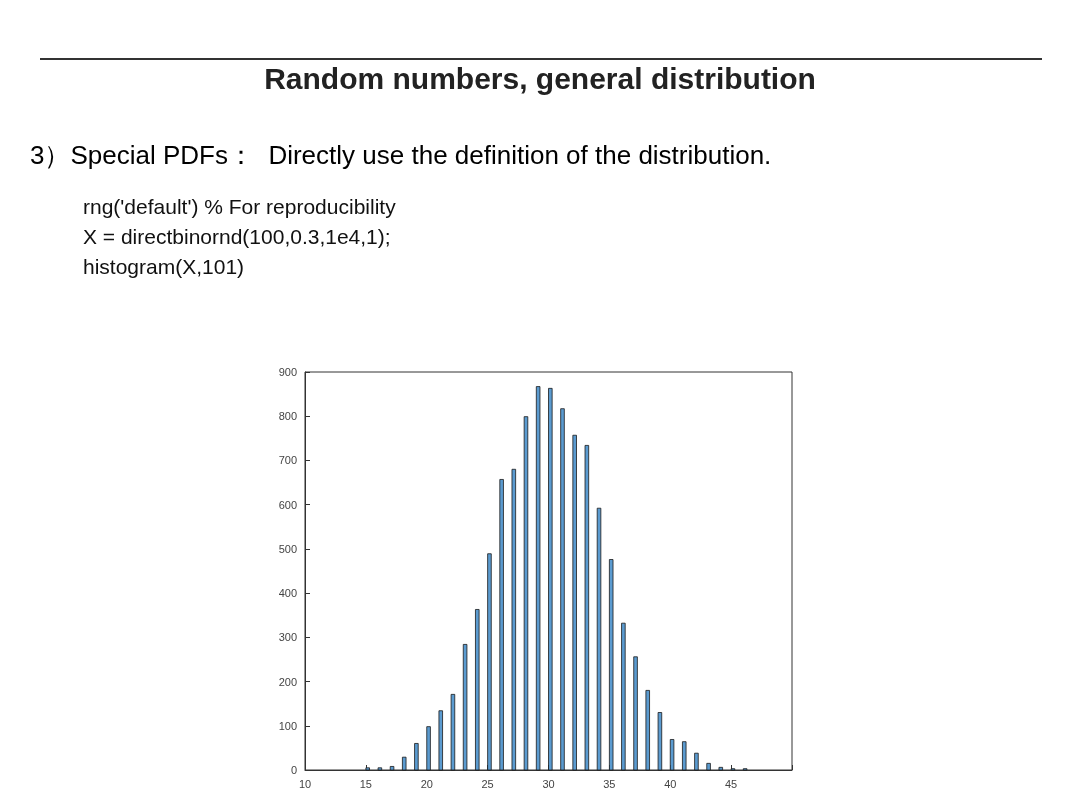 The image size is (1080, 810). What do you see at coordinates (237, 237) in the screenshot?
I see `text: X = directbinornd(100,0.3,1e4,1);` at bounding box center [237, 237].